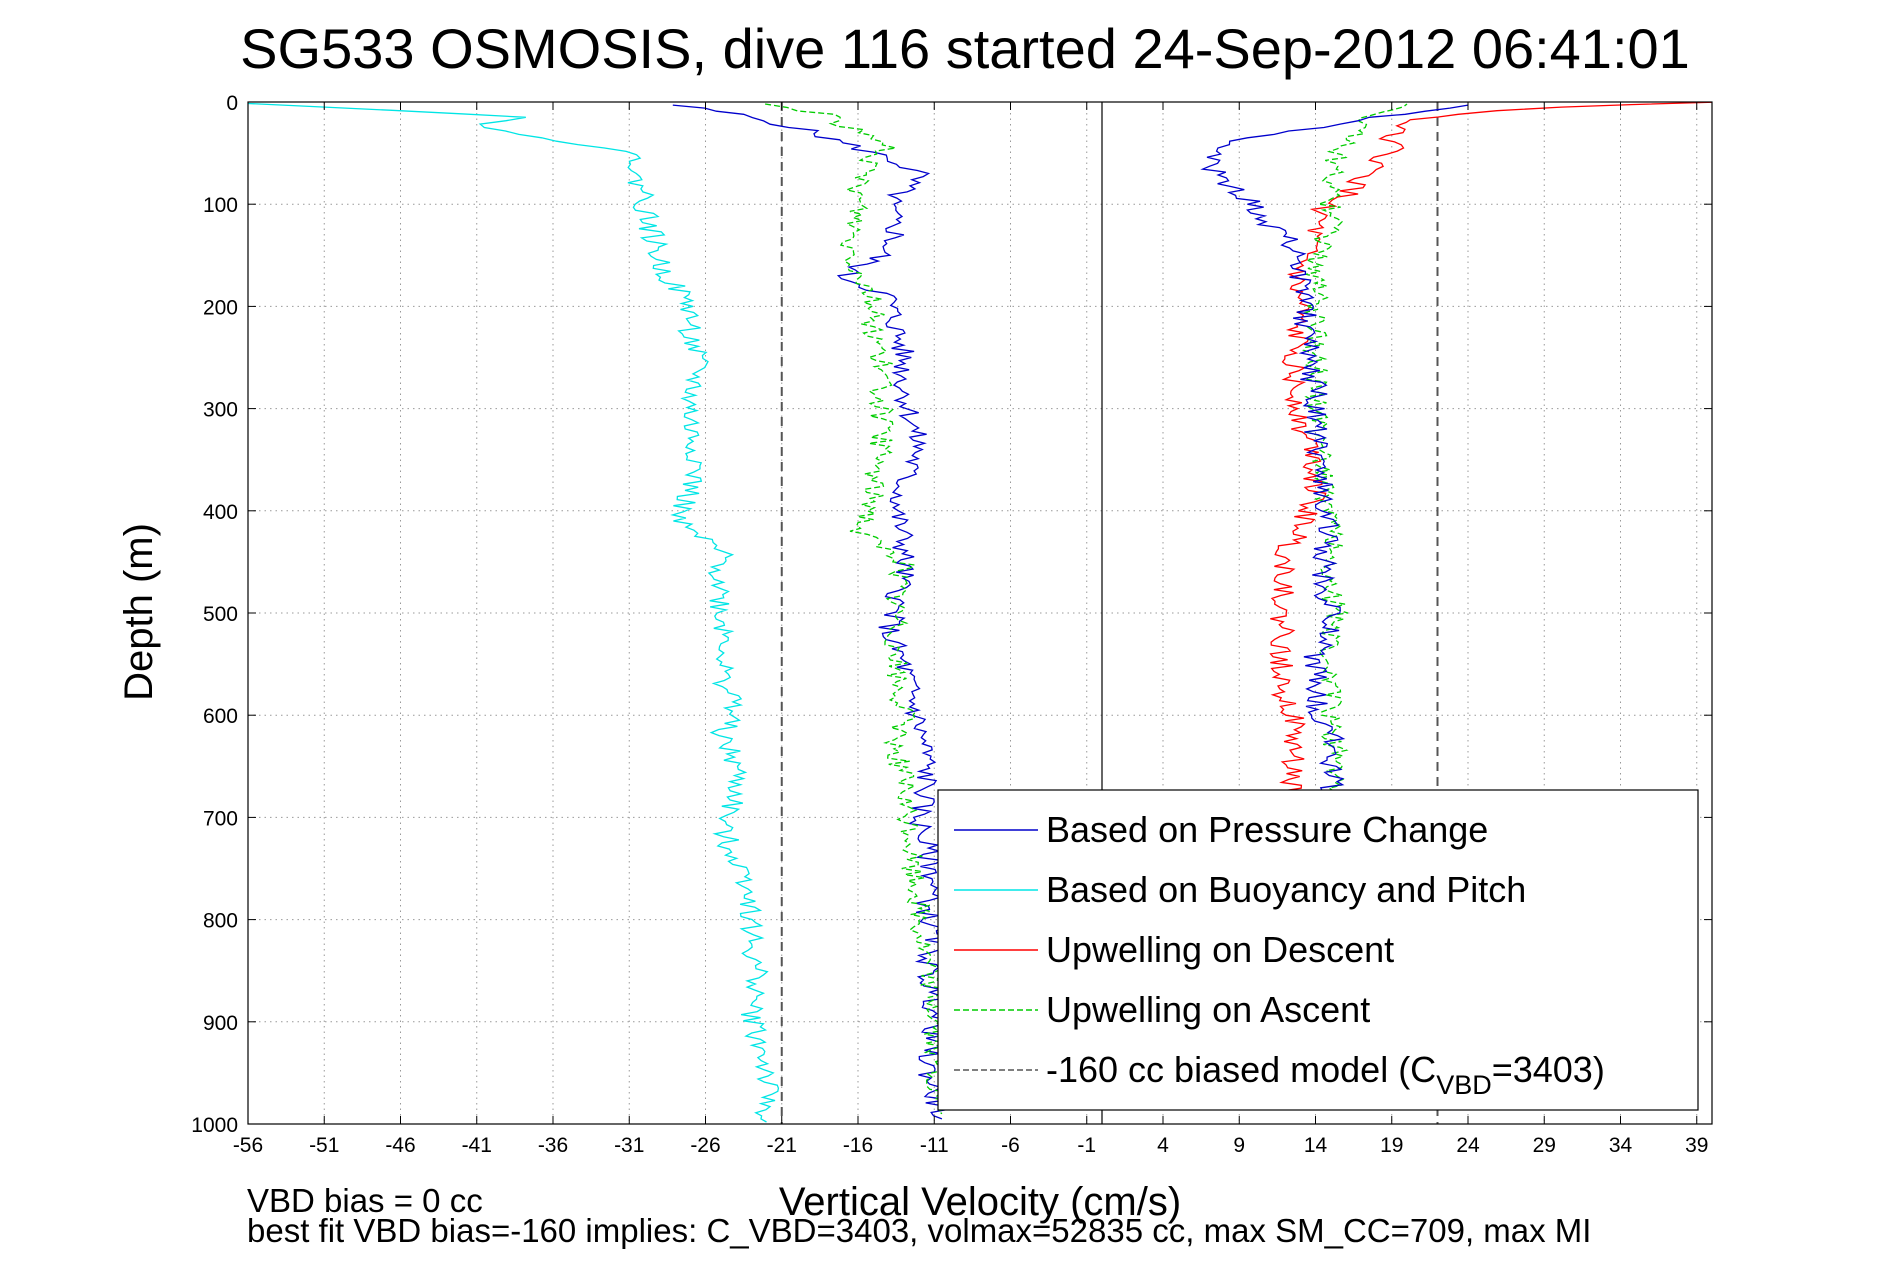 The width and height of the screenshot is (1891, 1262). Describe the element at coordinates (782, 1145) in the screenshot. I see `x-tick-label: -21` at that location.